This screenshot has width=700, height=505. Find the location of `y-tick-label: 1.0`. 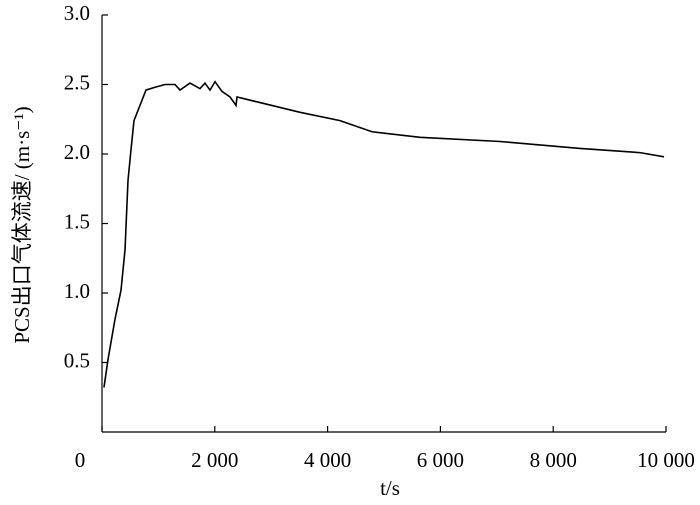

y-tick-label: 1.0 is located at coordinates (77, 291).